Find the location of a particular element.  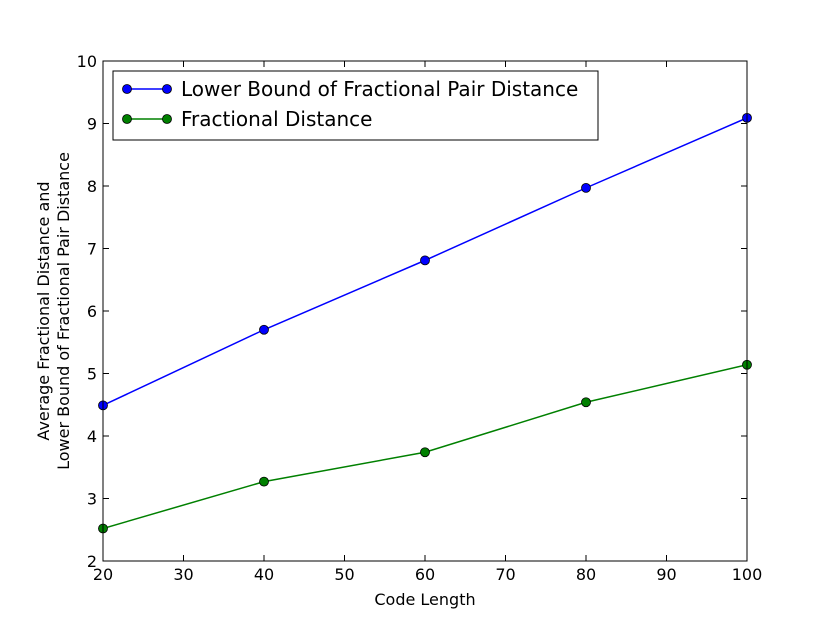

y-tick-label: 2 is located at coordinates (92, 561).